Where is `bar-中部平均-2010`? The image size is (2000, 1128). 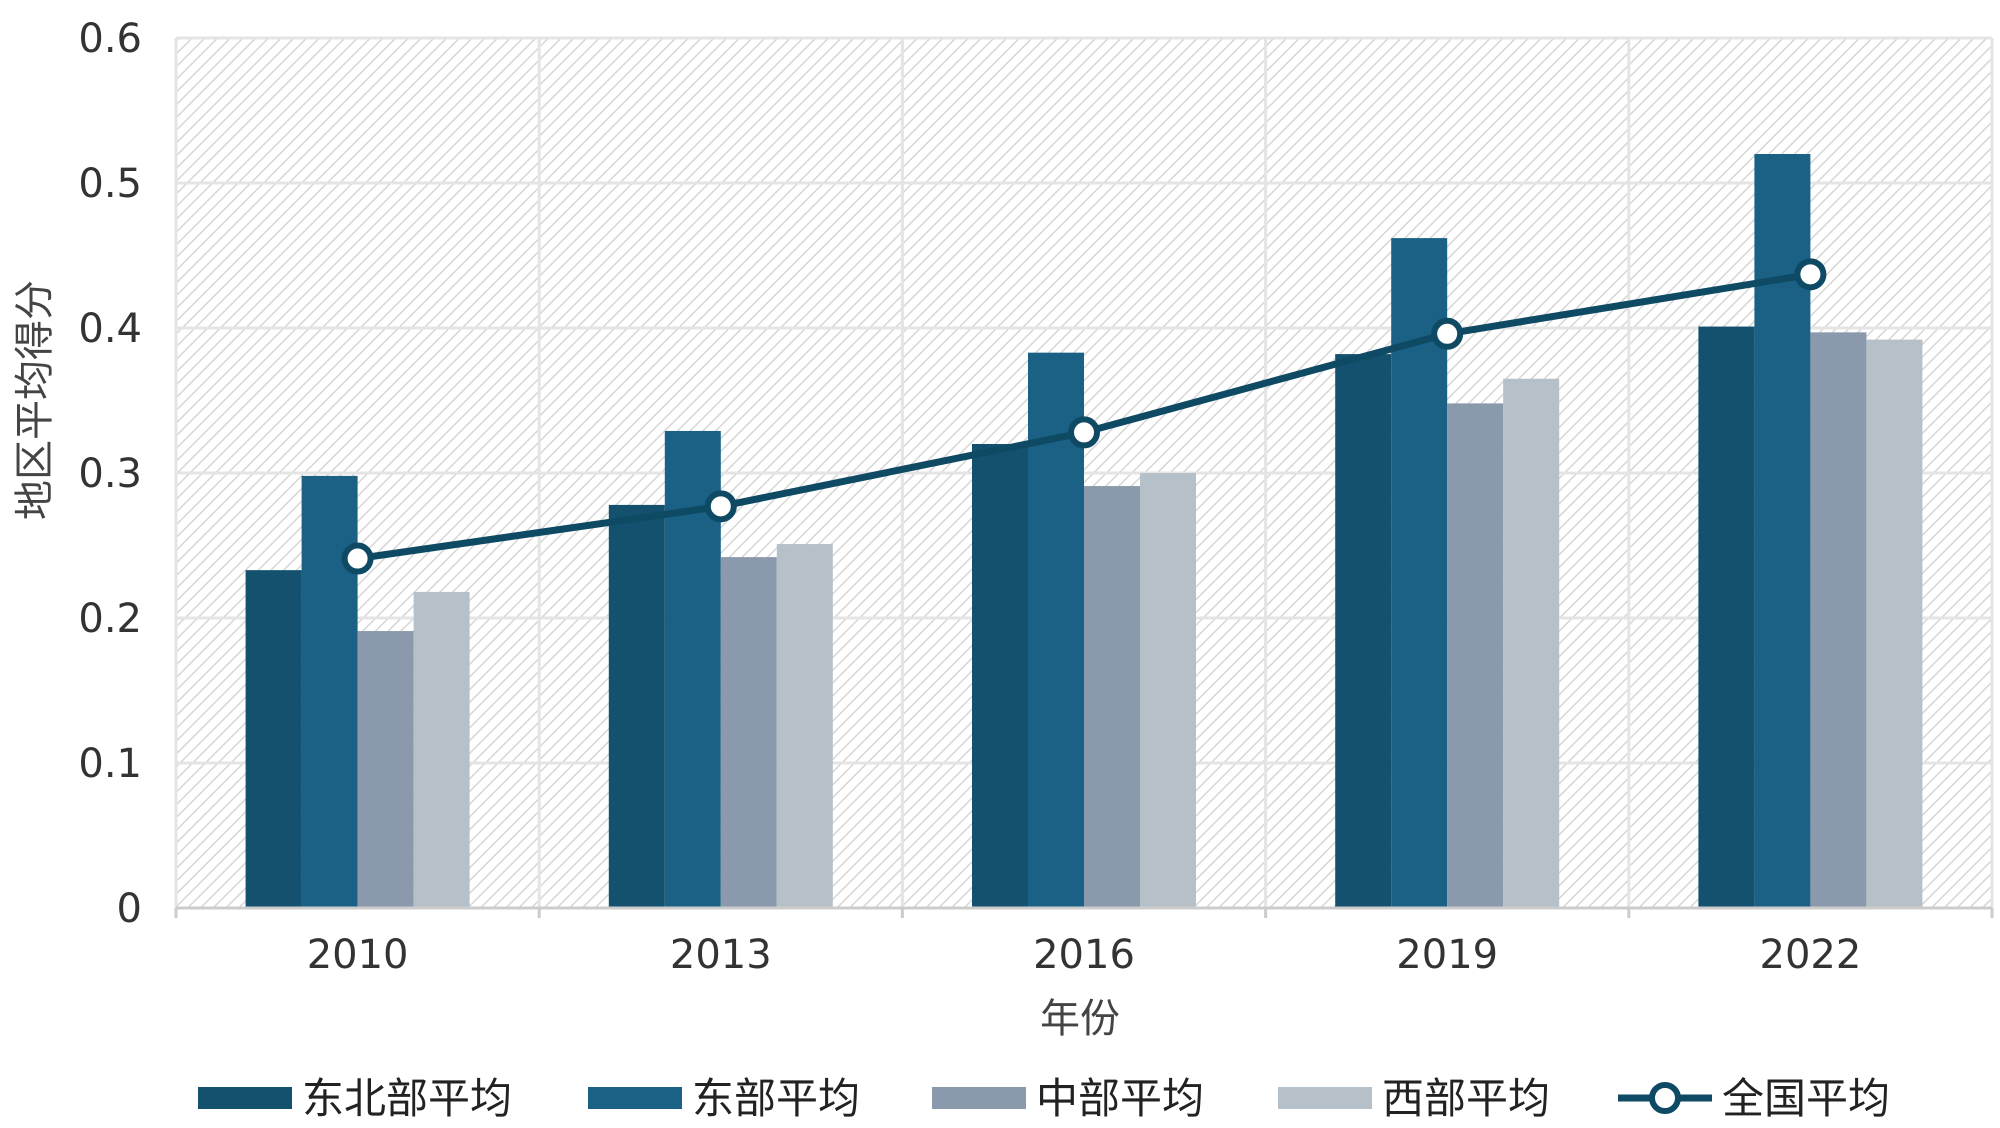
bar-中部平均-2010 is located at coordinates (385, 769).